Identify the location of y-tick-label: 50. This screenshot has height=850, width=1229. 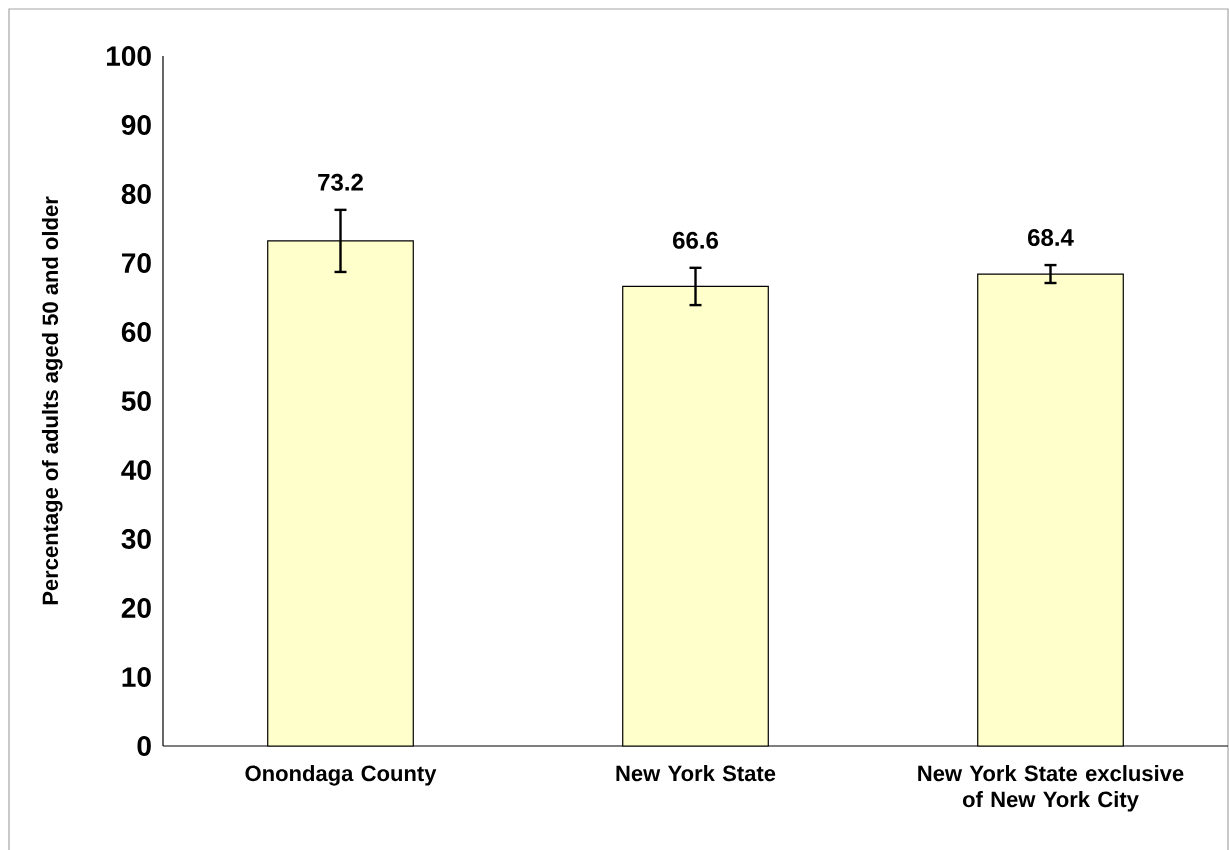
(136, 401).